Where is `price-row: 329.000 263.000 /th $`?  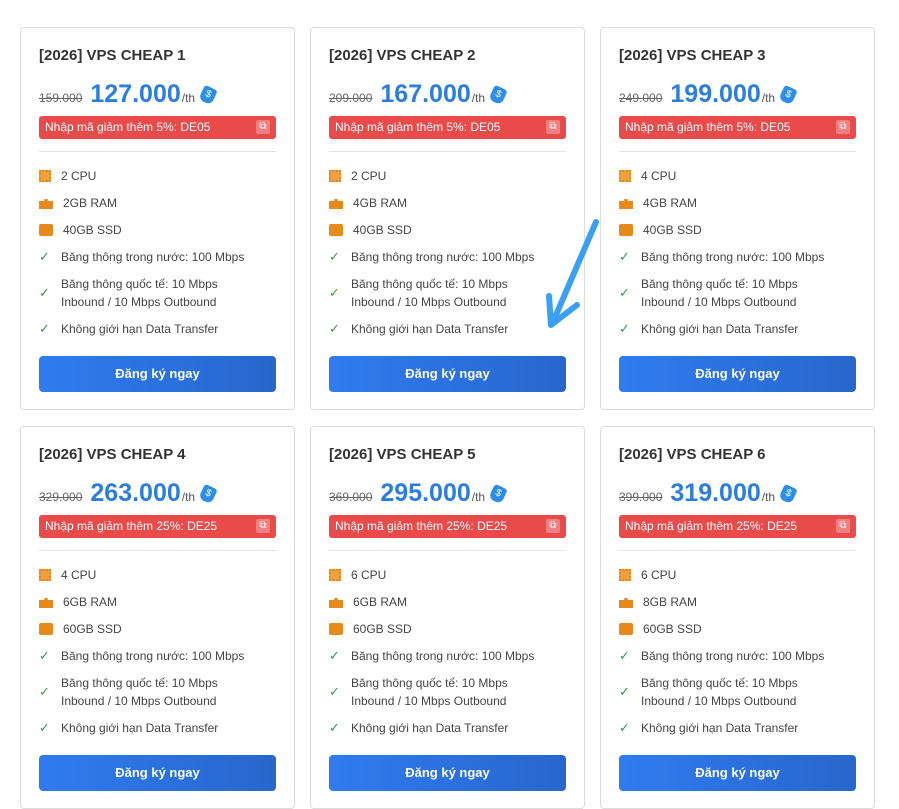
price-row: 329.000 263.000 /th $ is located at coordinates (128, 493).